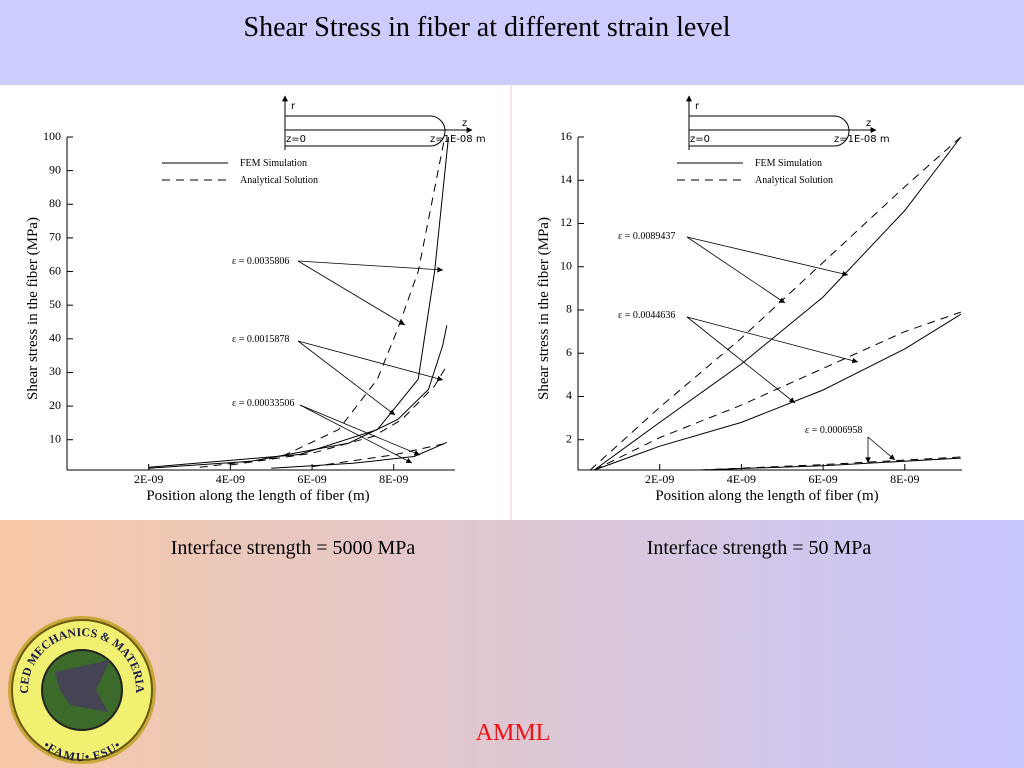 Image resolution: width=1024 pixels, height=768 pixels. Describe the element at coordinates (263, 403) in the screenshot. I see `annotation: ε = 0.00033506` at that location.